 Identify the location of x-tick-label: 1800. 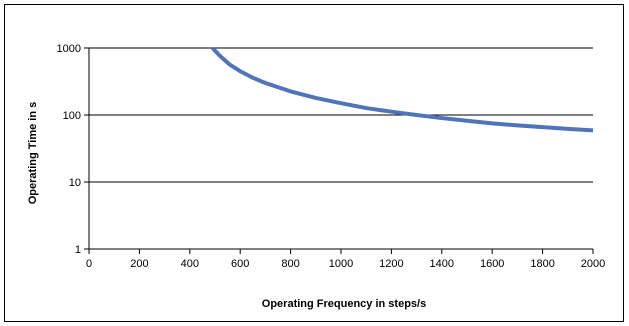
(542, 264).